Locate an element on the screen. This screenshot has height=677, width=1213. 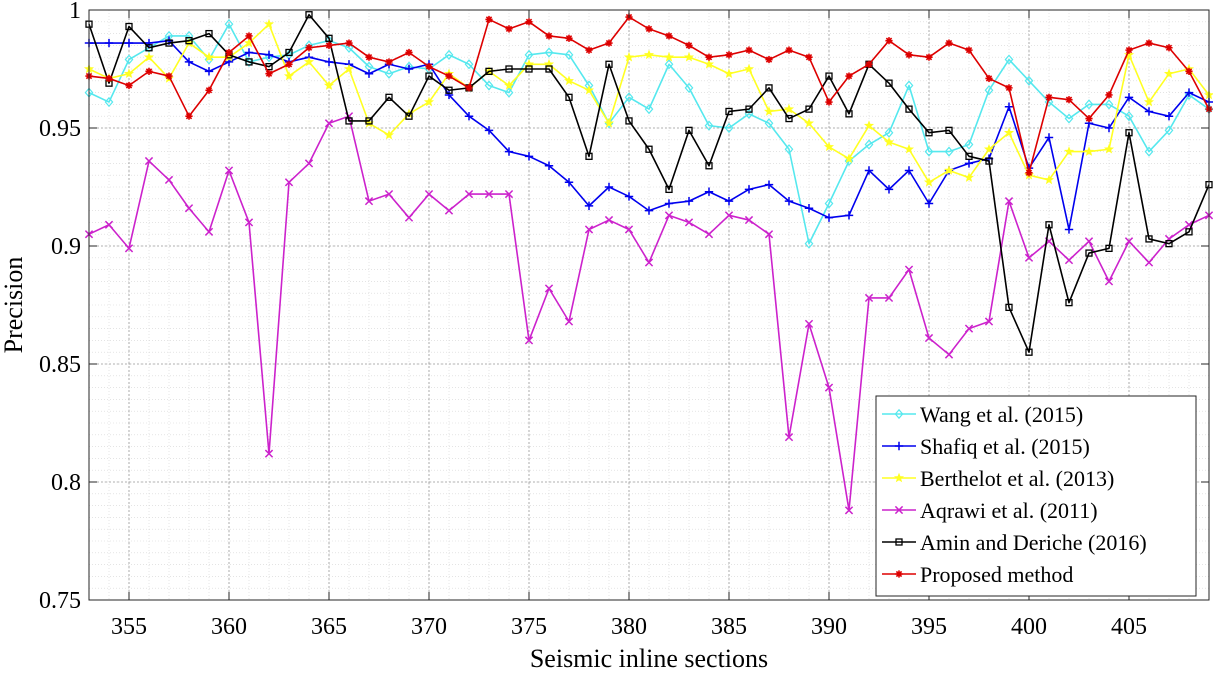
x-tick-label: 365 is located at coordinates (329, 627).